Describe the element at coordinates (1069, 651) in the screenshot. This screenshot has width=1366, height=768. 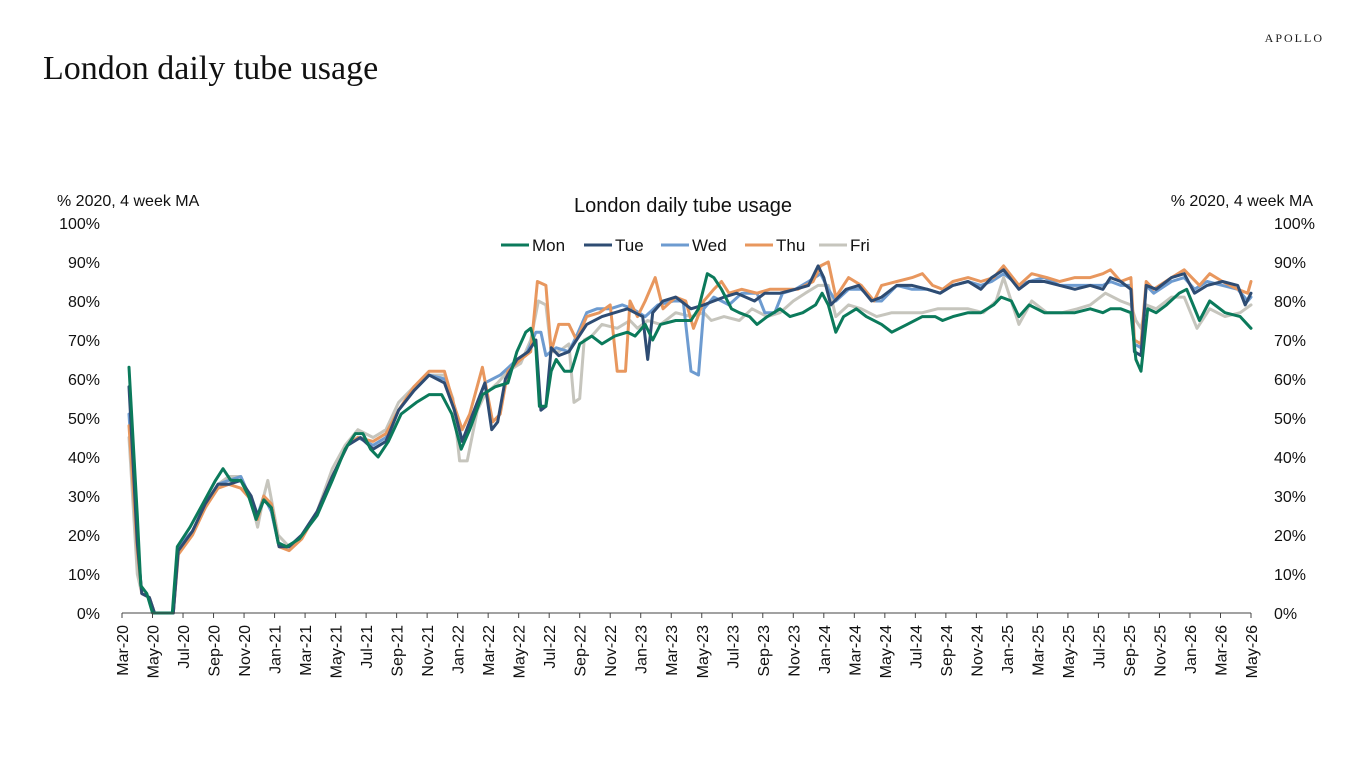
I see `x-tick-label: May-25` at that location.